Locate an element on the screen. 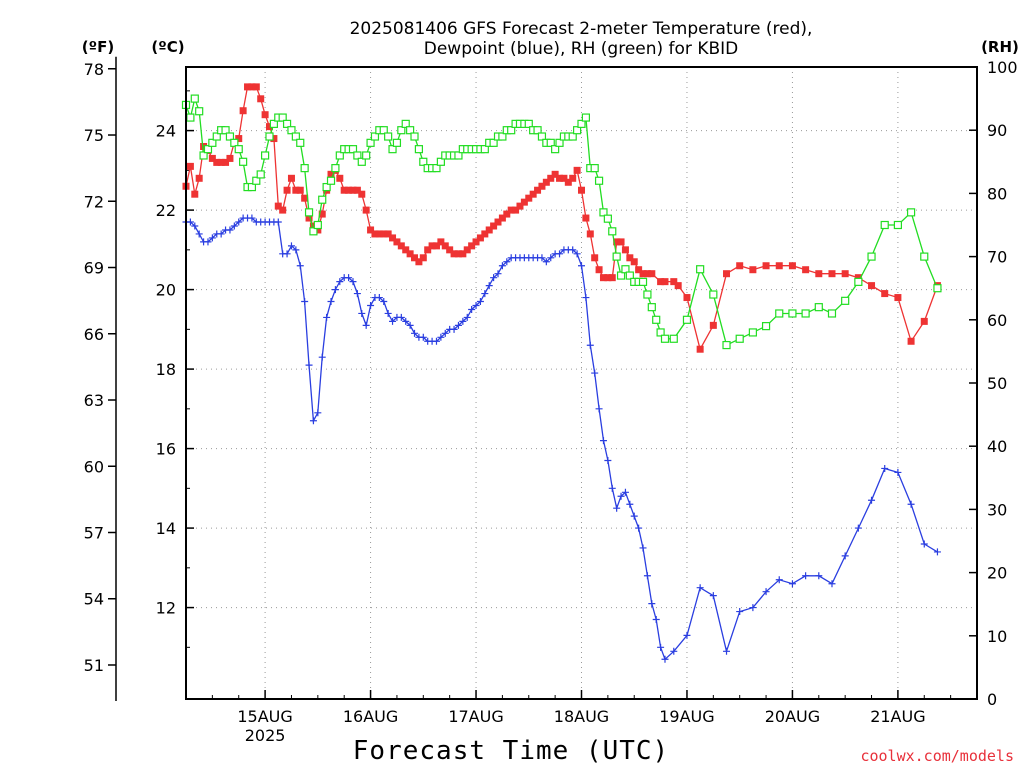 The width and height of the screenshot is (1024, 768). rh-tick-label: 50 is located at coordinates (997, 383).